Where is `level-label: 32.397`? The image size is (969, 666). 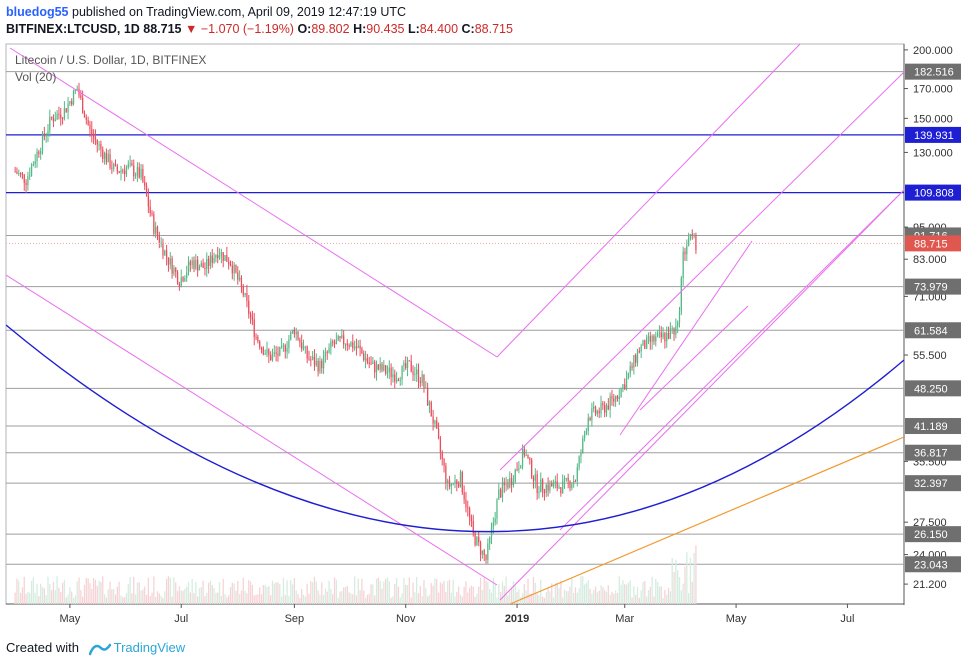
level-label: 32.397 is located at coordinates (931, 484).